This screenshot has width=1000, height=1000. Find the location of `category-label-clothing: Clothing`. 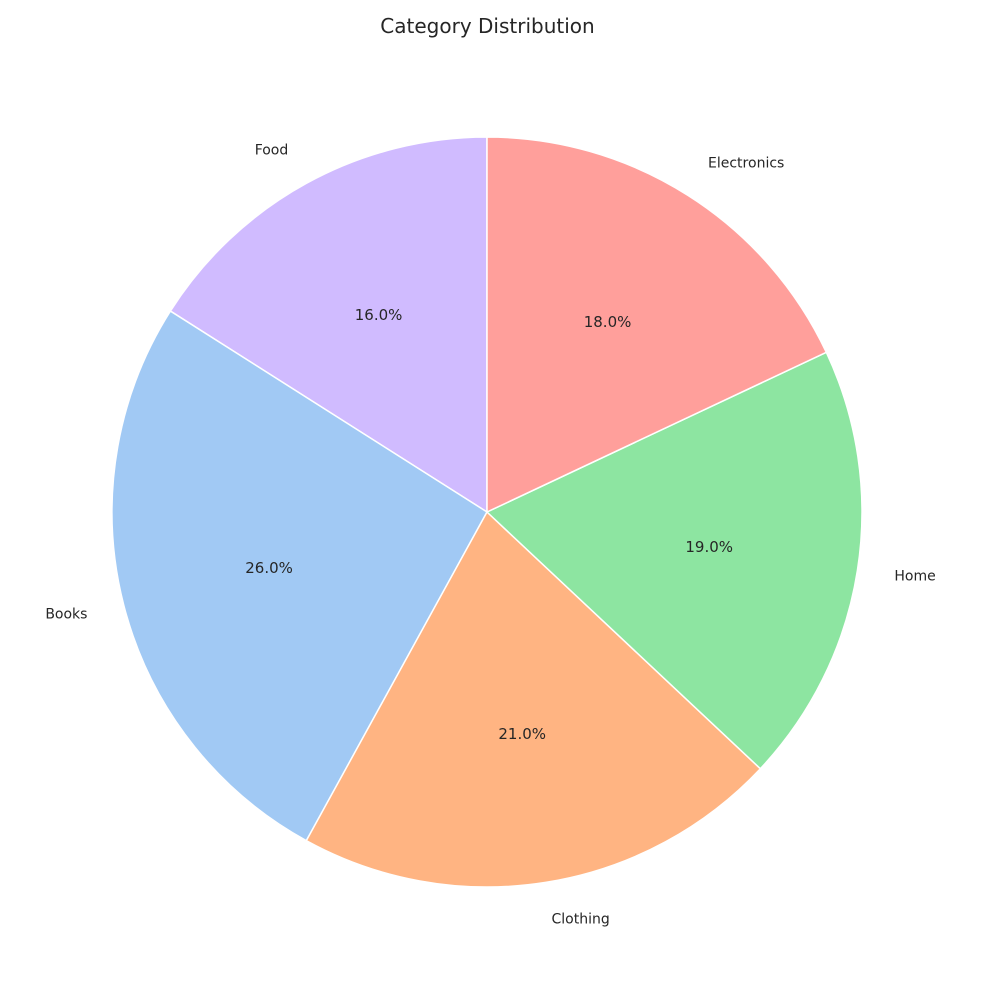

category-label-clothing: Clothing is located at coordinates (581, 919).